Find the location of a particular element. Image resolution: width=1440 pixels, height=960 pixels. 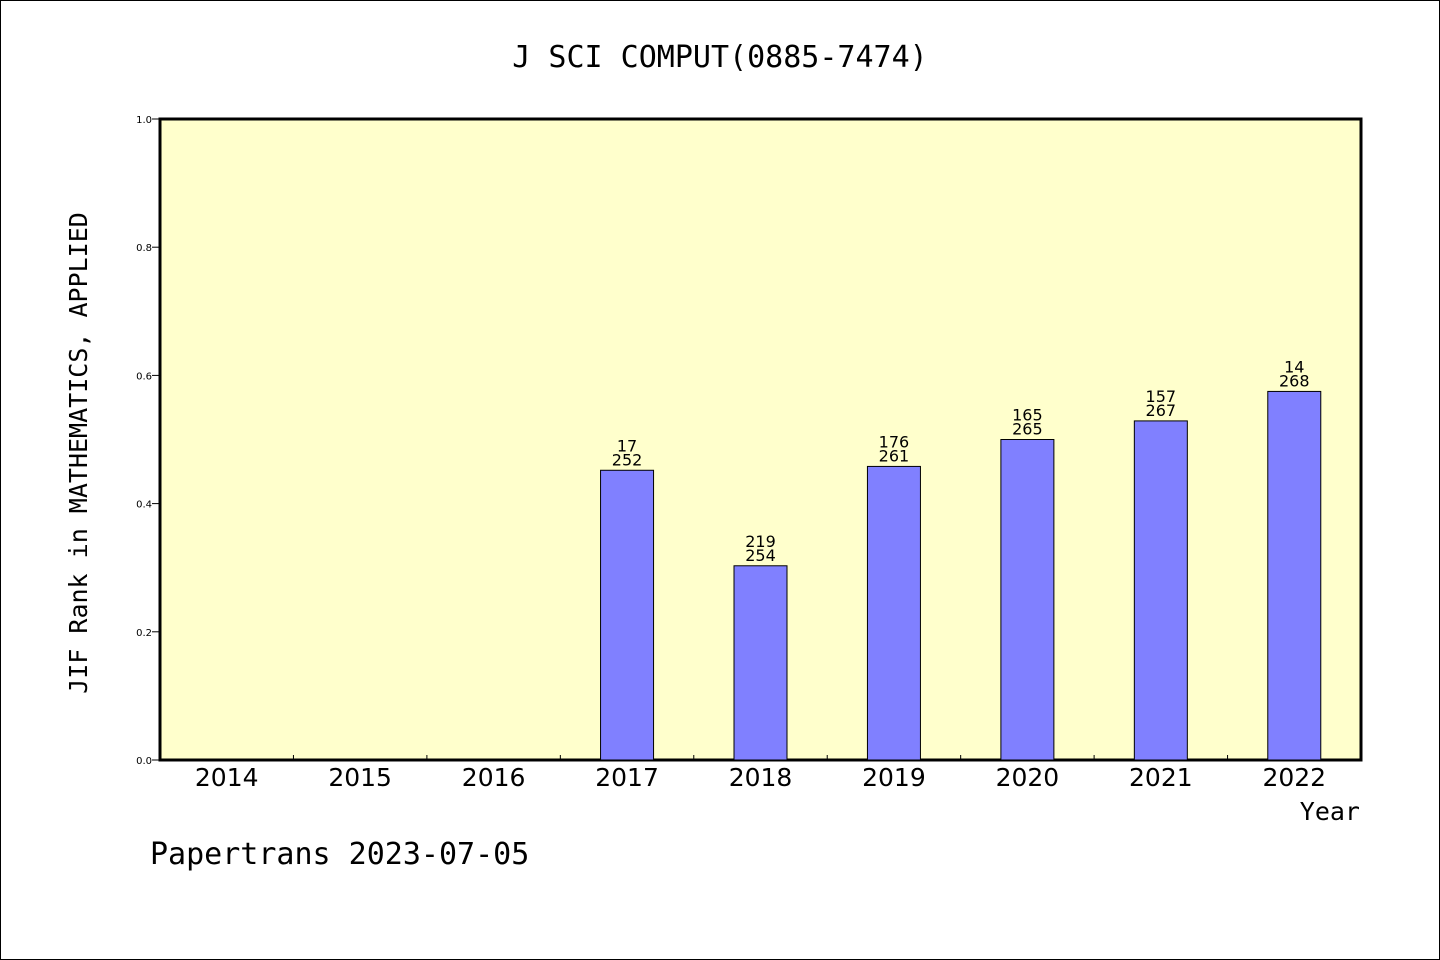

x-axis-label: Year is located at coordinates (1330, 811).